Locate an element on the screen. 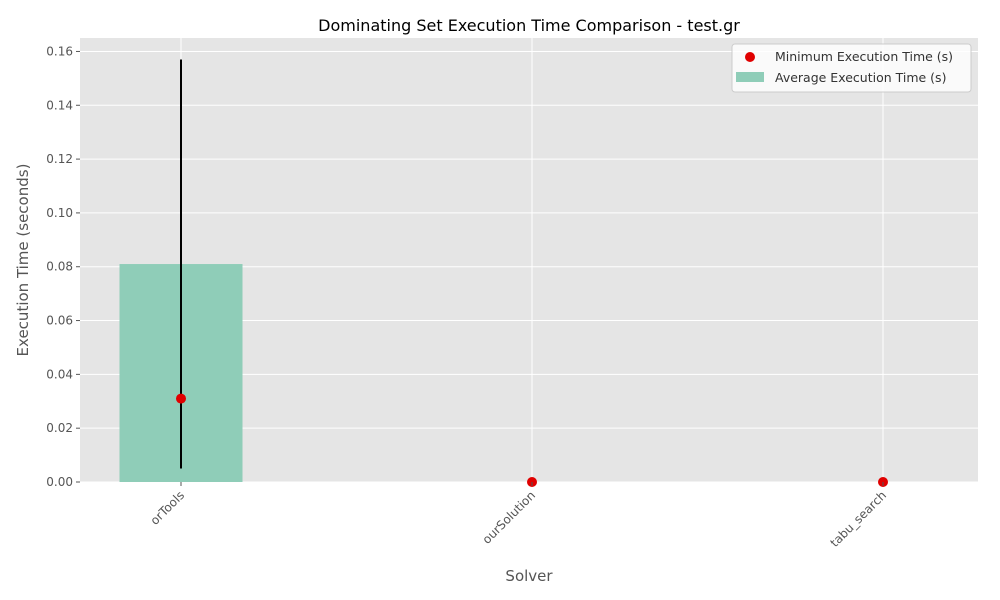 The height and width of the screenshot is (600, 1000). y-tick-label: 0.10 is located at coordinates (59, 213).